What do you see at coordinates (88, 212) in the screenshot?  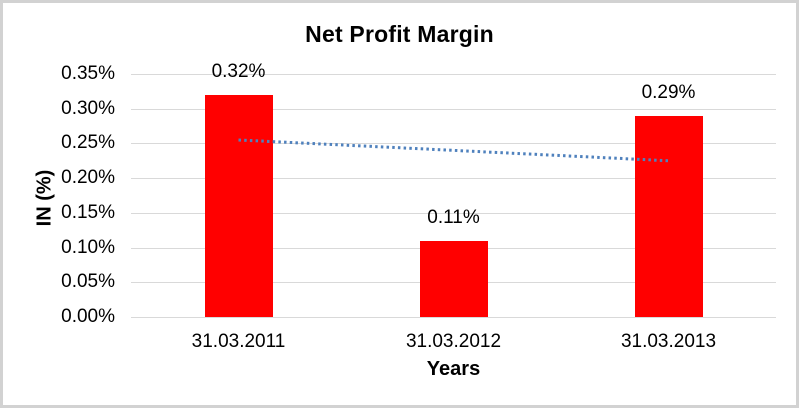 I see `y-axis-tick-label: 0.15%` at bounding box center [88, 212].